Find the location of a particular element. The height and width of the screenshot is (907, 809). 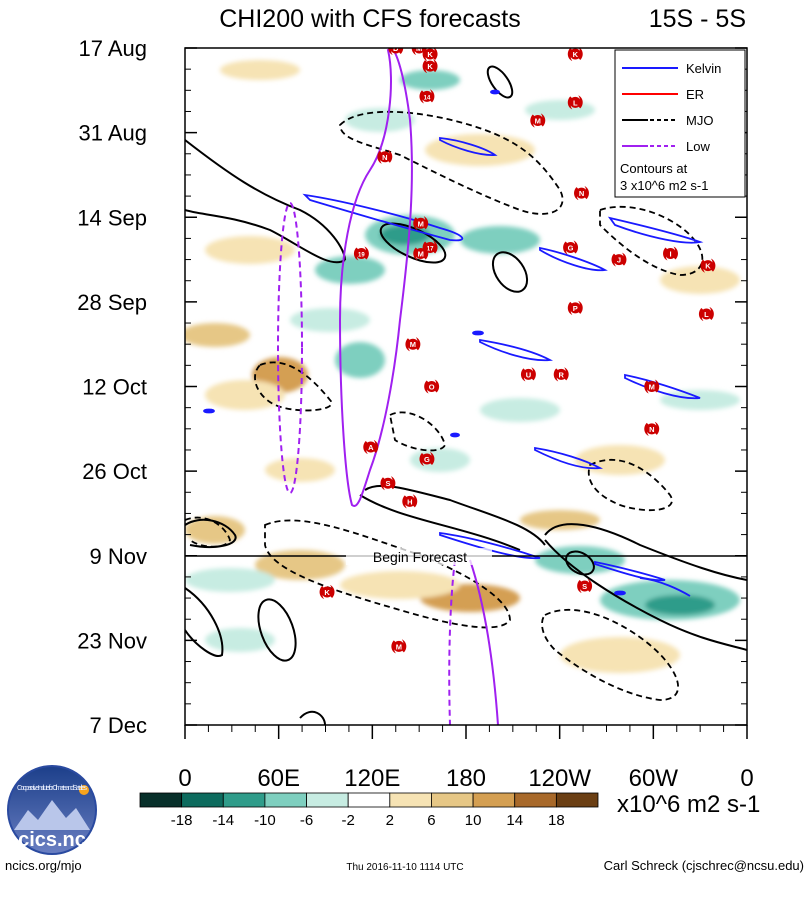

tc-marker-label: L is located at coordinates (706, 314).